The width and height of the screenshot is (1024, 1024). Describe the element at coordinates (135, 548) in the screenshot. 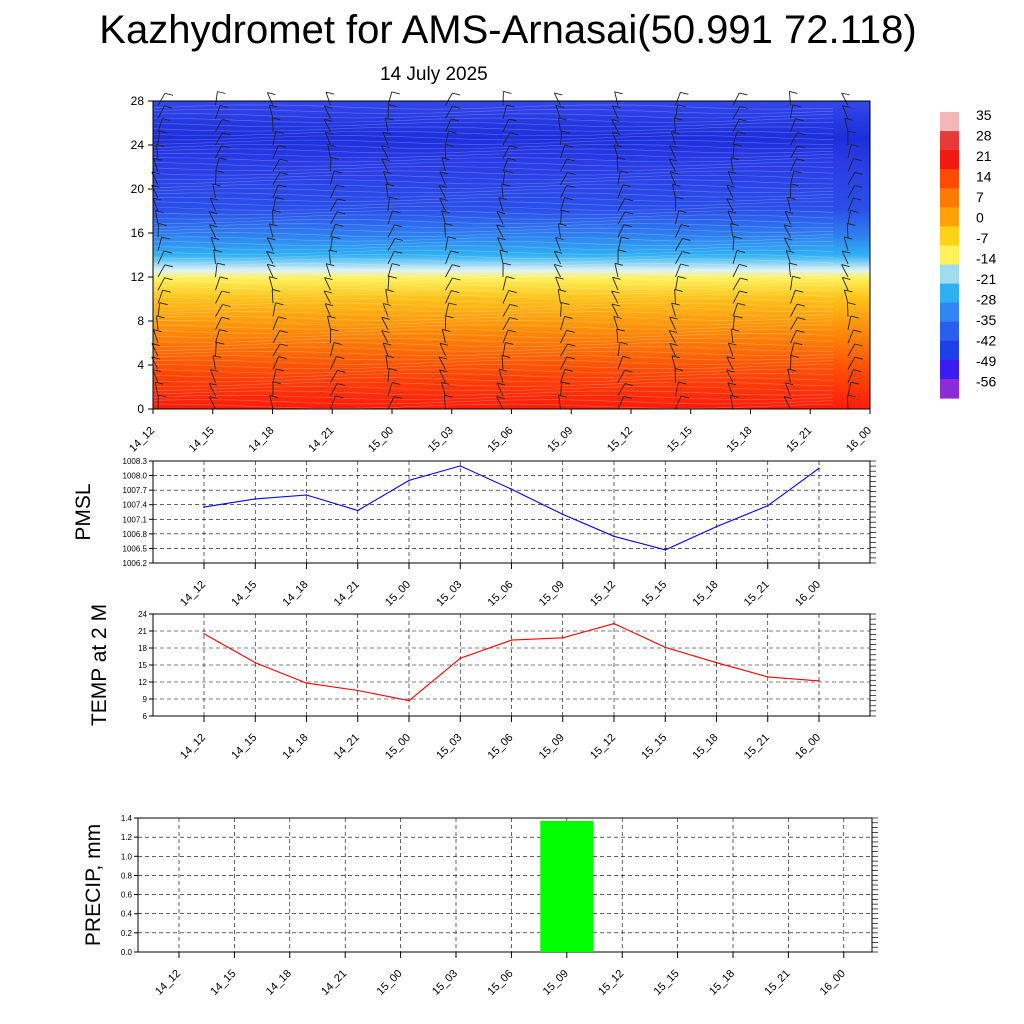

I see `y-tick-label: 1006.5` at that location.